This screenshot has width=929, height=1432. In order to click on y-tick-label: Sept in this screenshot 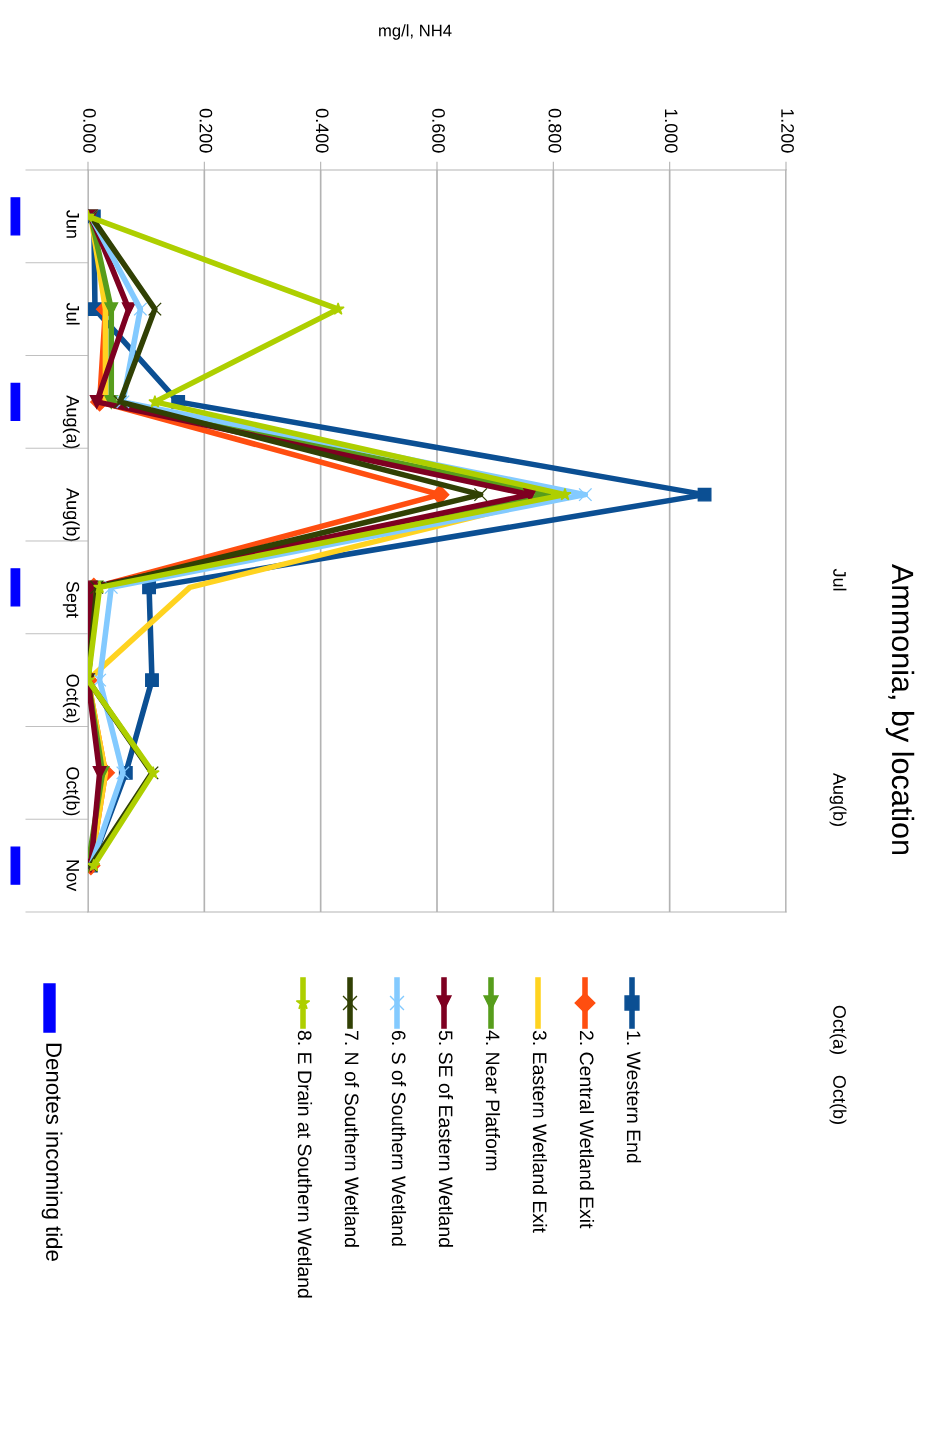, I will do `click(71, 599)`.